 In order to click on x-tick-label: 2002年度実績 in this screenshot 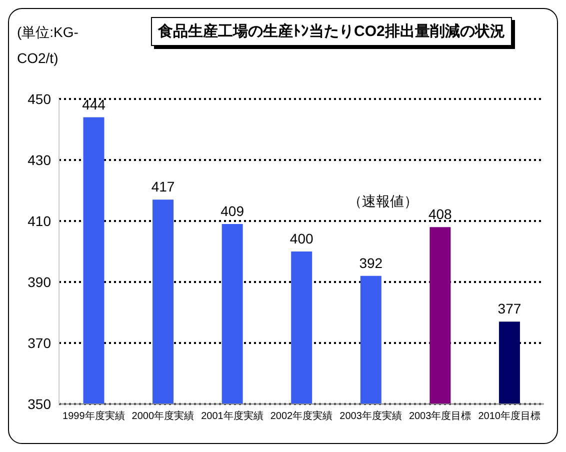, I will do `click(301, 416)`.